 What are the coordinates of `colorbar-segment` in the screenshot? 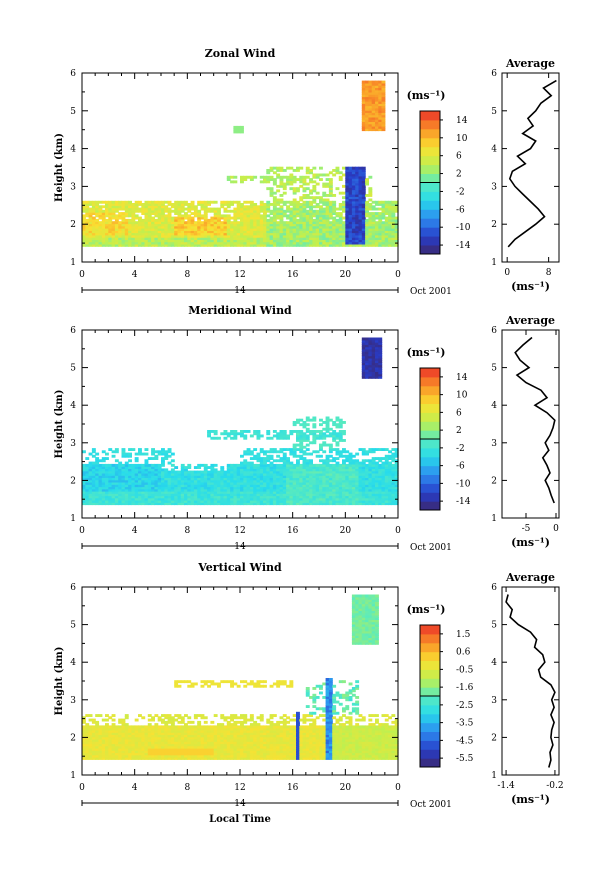 It's located at (430, 232).